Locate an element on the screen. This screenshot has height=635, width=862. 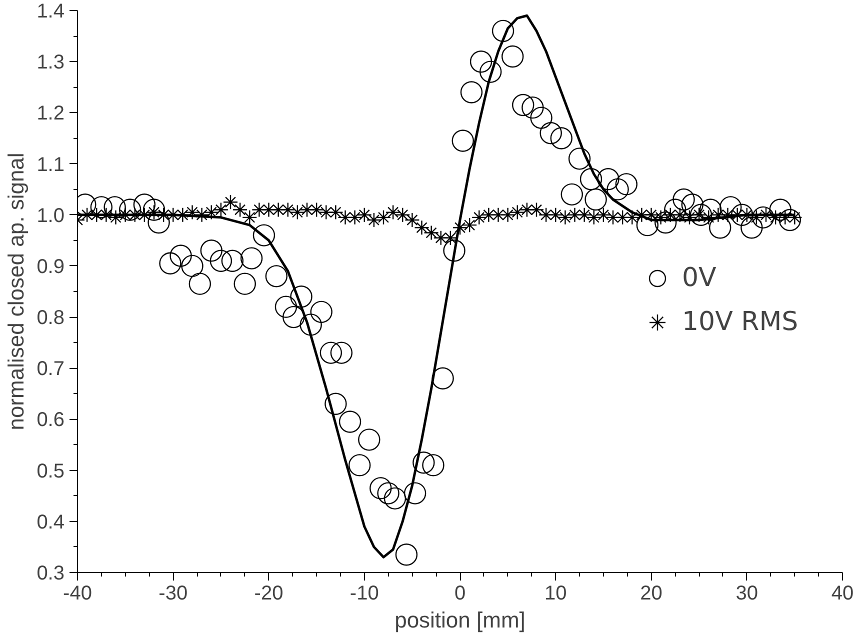
x-axis-title: position [mm] is located at coordinates (460, 620).